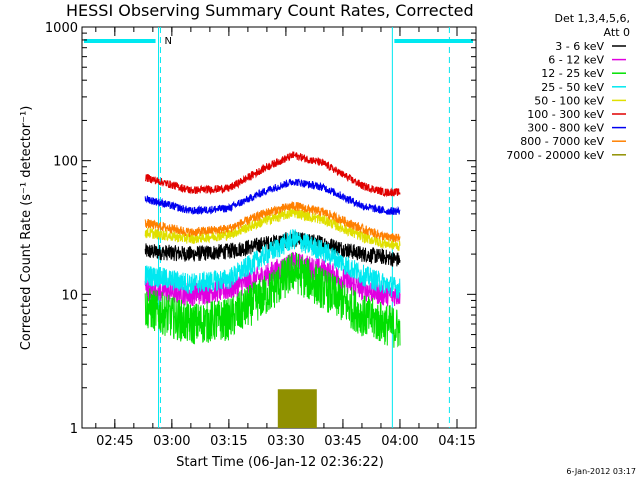 Image resolution: width=640 pixels, height=480 pixels. What do you see at coordinates (565, 128) in the screenshot?
I see `legend-label-6: 300 - 800 keV` at bounding box center [565, 128].